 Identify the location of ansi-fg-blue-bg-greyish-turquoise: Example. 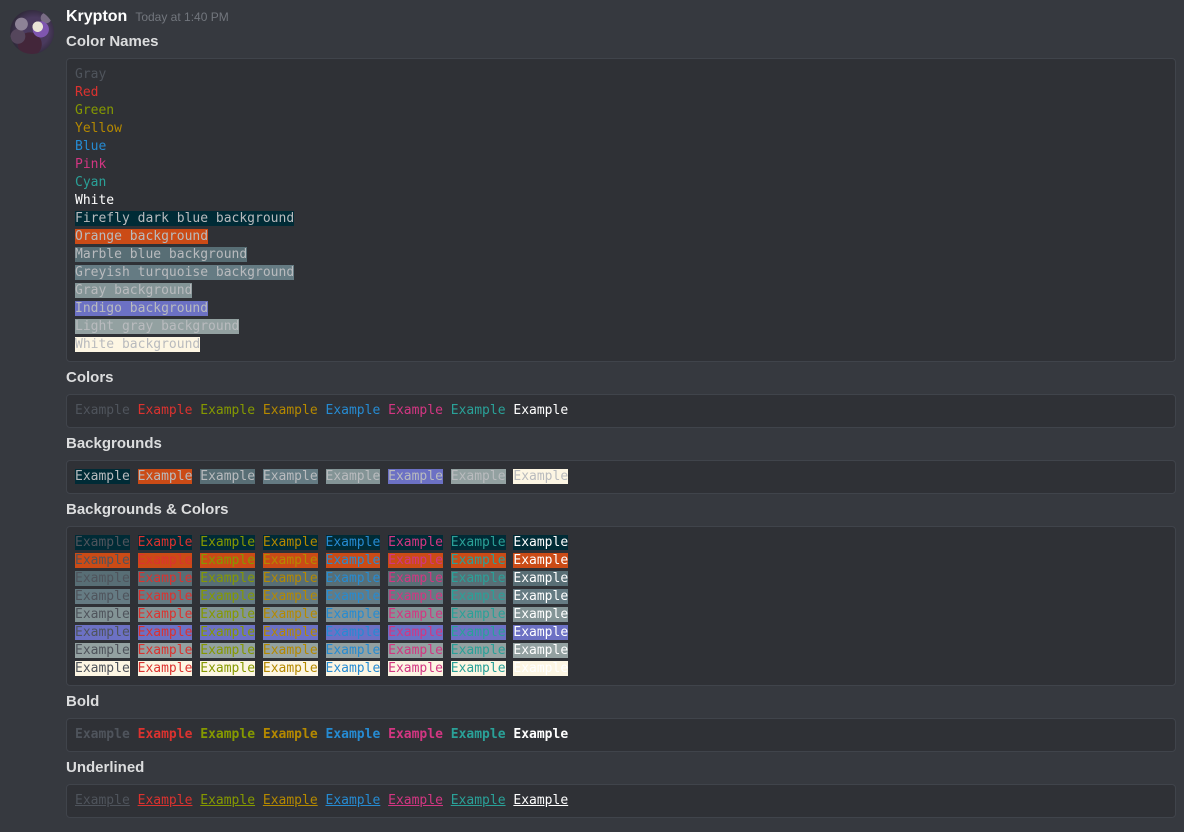
(353, 596).